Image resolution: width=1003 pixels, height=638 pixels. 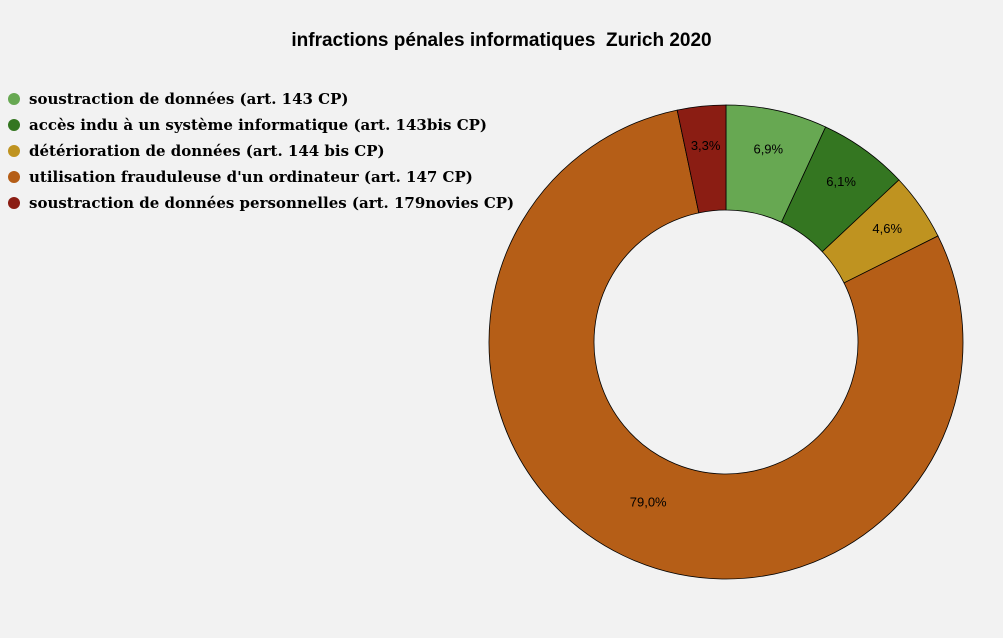 I want to click on slice-value-label: 6,1%, so click(x=841, y=181).